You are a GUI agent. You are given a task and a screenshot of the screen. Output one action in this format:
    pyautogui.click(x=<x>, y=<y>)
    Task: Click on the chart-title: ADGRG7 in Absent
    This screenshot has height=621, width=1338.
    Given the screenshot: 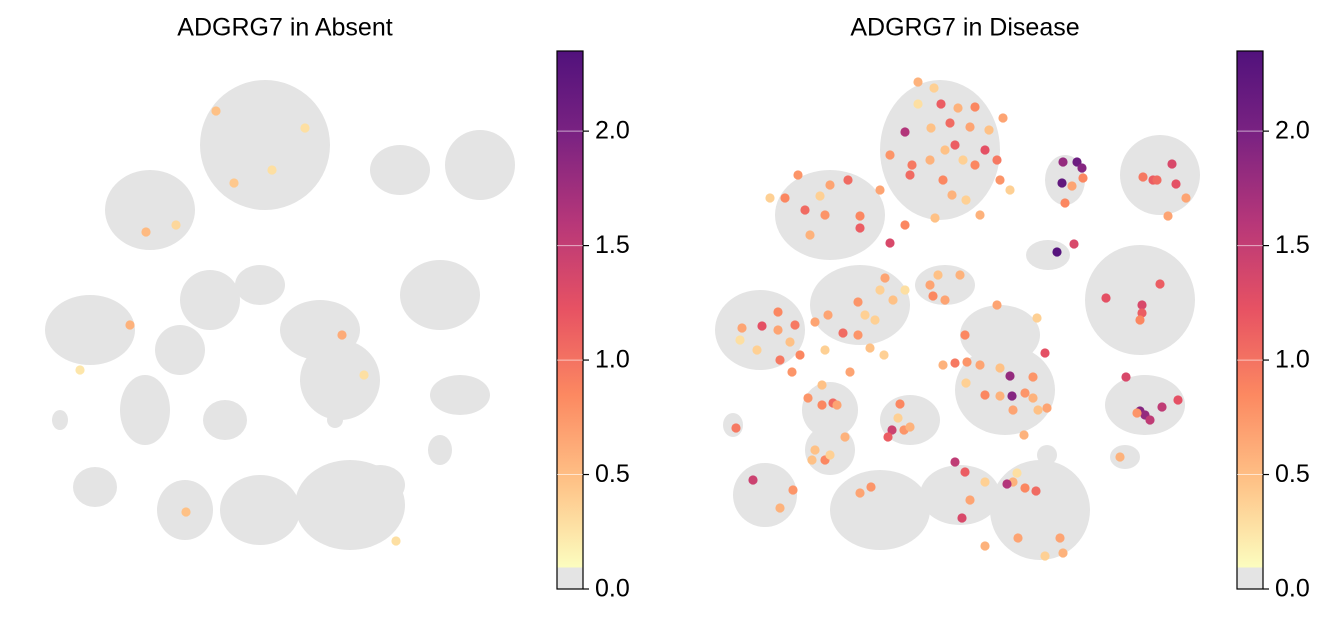 What is the action you would take?
    pyautogui.click(x=284, y=28)
    